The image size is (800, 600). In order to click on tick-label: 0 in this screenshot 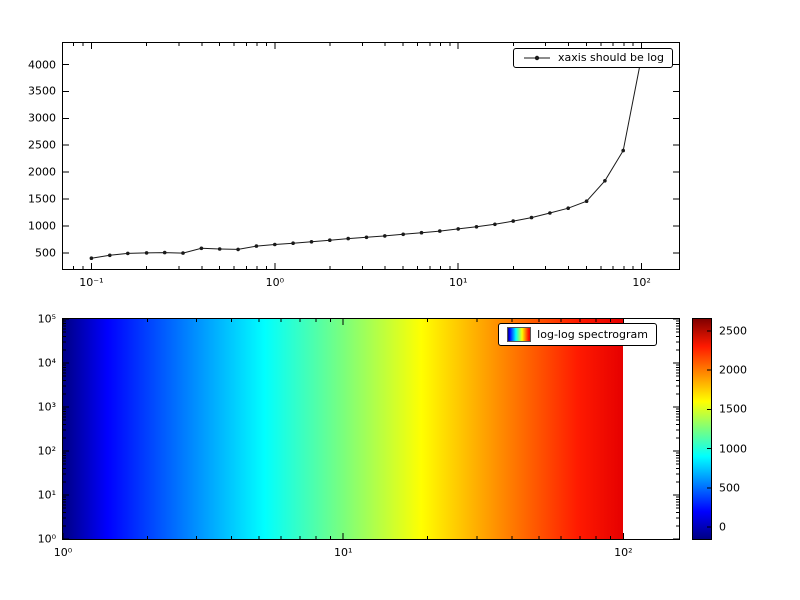, I will do `click(722, 527)`.